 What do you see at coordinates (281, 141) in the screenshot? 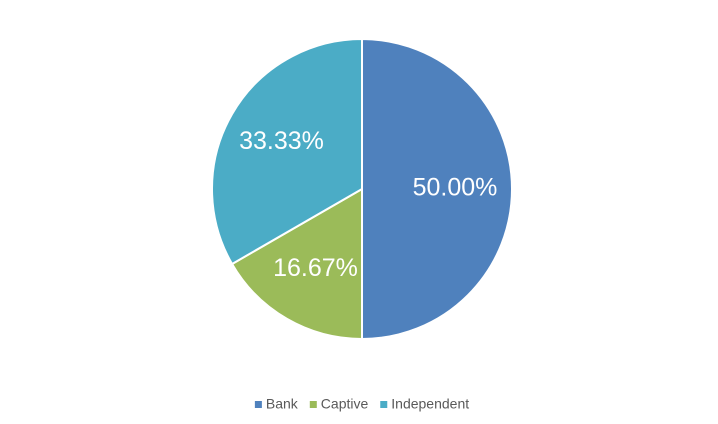
I see `data-label: 33.33%` at bounding box center [281, 141].